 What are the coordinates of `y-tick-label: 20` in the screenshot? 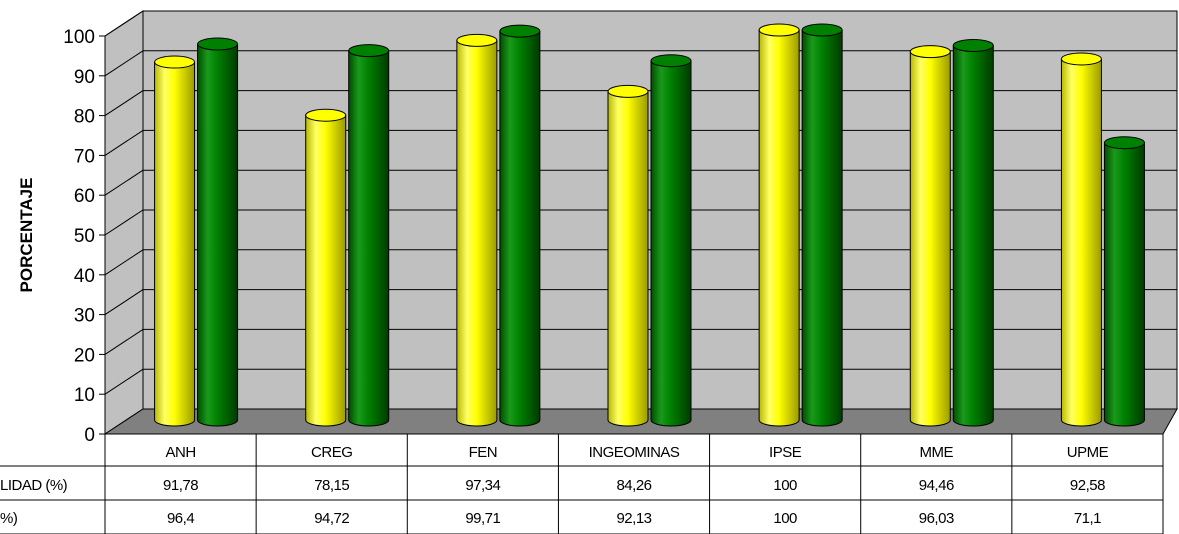 It's located at (84, 355).